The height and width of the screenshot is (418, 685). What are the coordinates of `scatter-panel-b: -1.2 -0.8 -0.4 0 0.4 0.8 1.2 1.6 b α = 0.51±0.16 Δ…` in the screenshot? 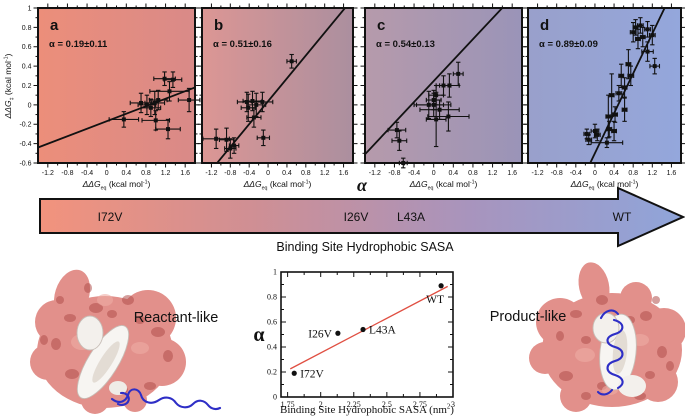 It's located at (277, 97).